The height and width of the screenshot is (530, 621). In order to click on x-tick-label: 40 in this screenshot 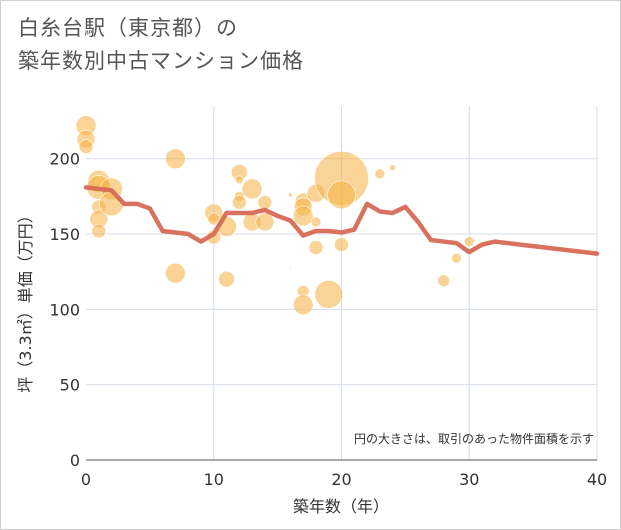, I will do `click(597, 479)`.